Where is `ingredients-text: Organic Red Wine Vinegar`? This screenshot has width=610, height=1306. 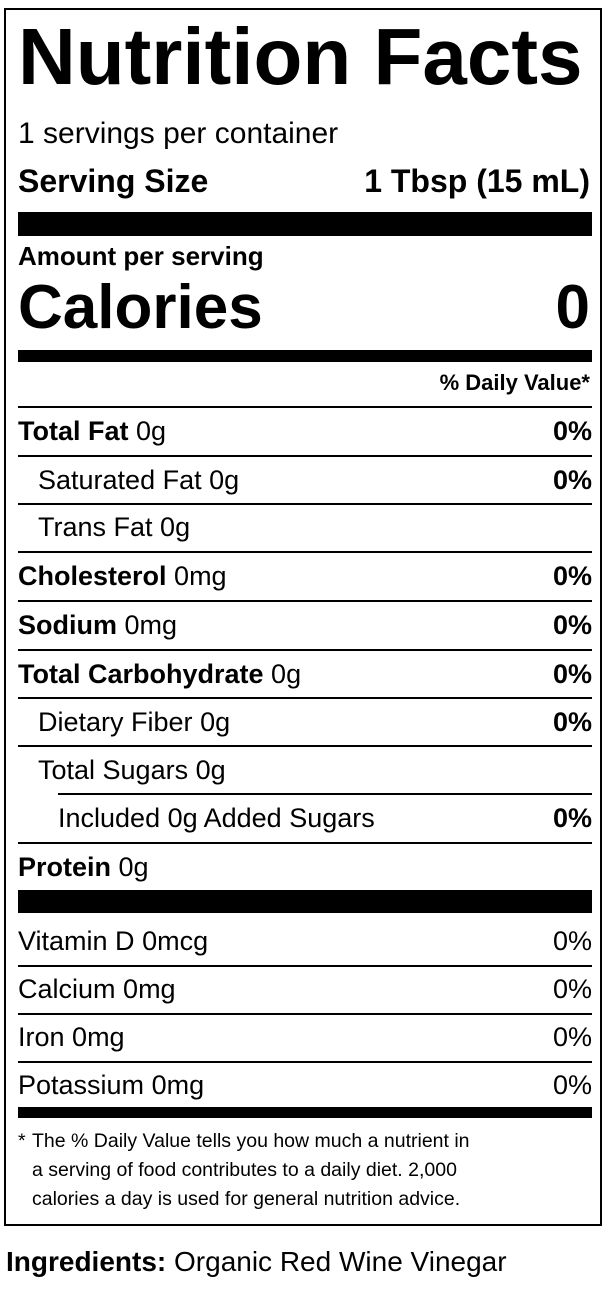 ingredients-text: Organic Red Wine Vinegar is located at coordinates (340, 1261).